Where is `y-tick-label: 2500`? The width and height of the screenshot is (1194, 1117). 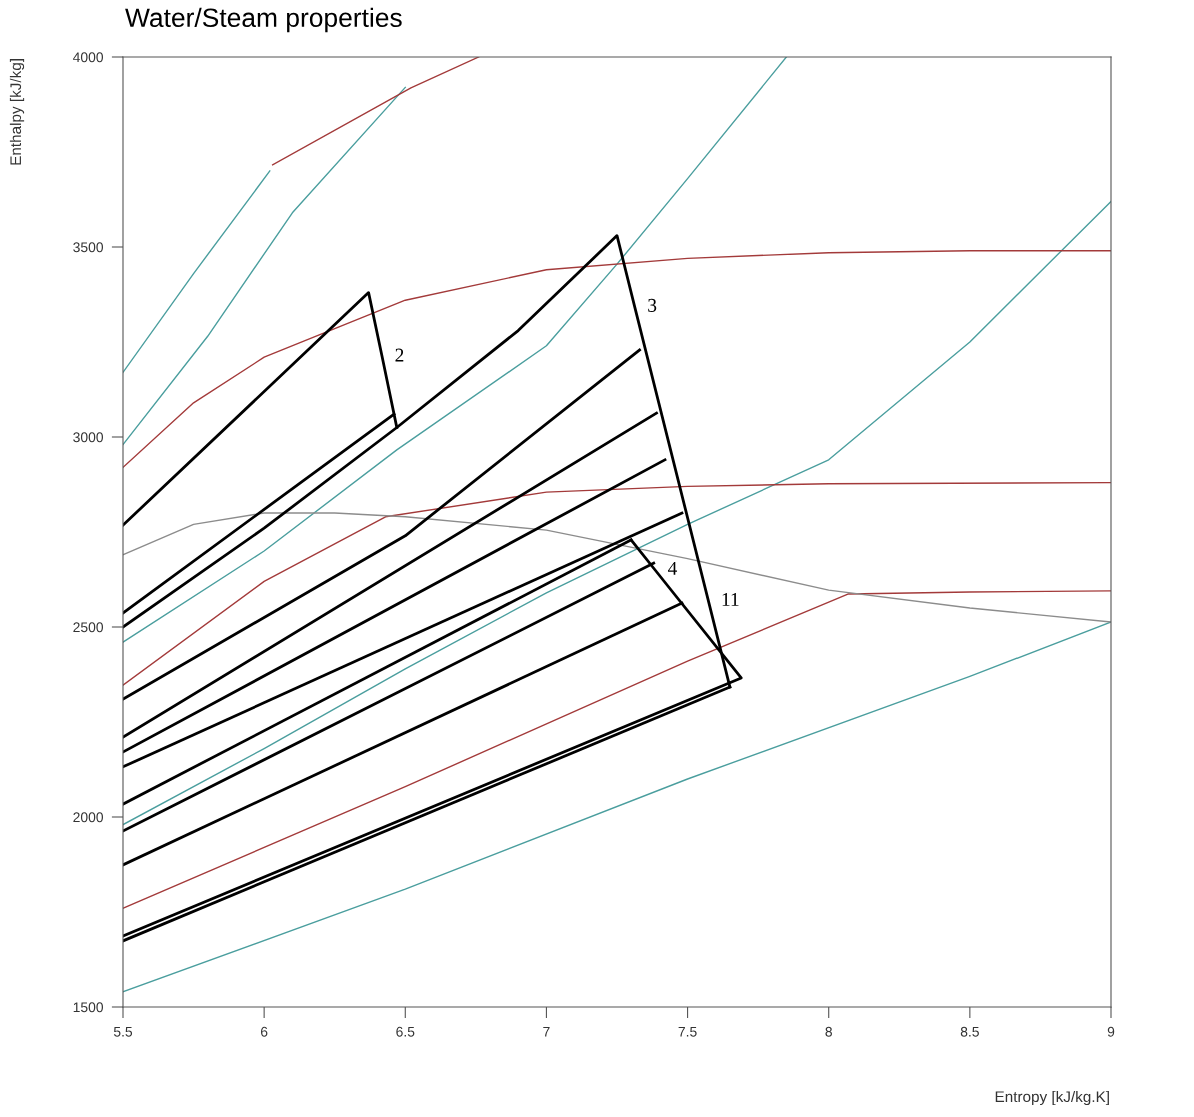 y-tick-label: 2500 is located at coordinates (88, 627).